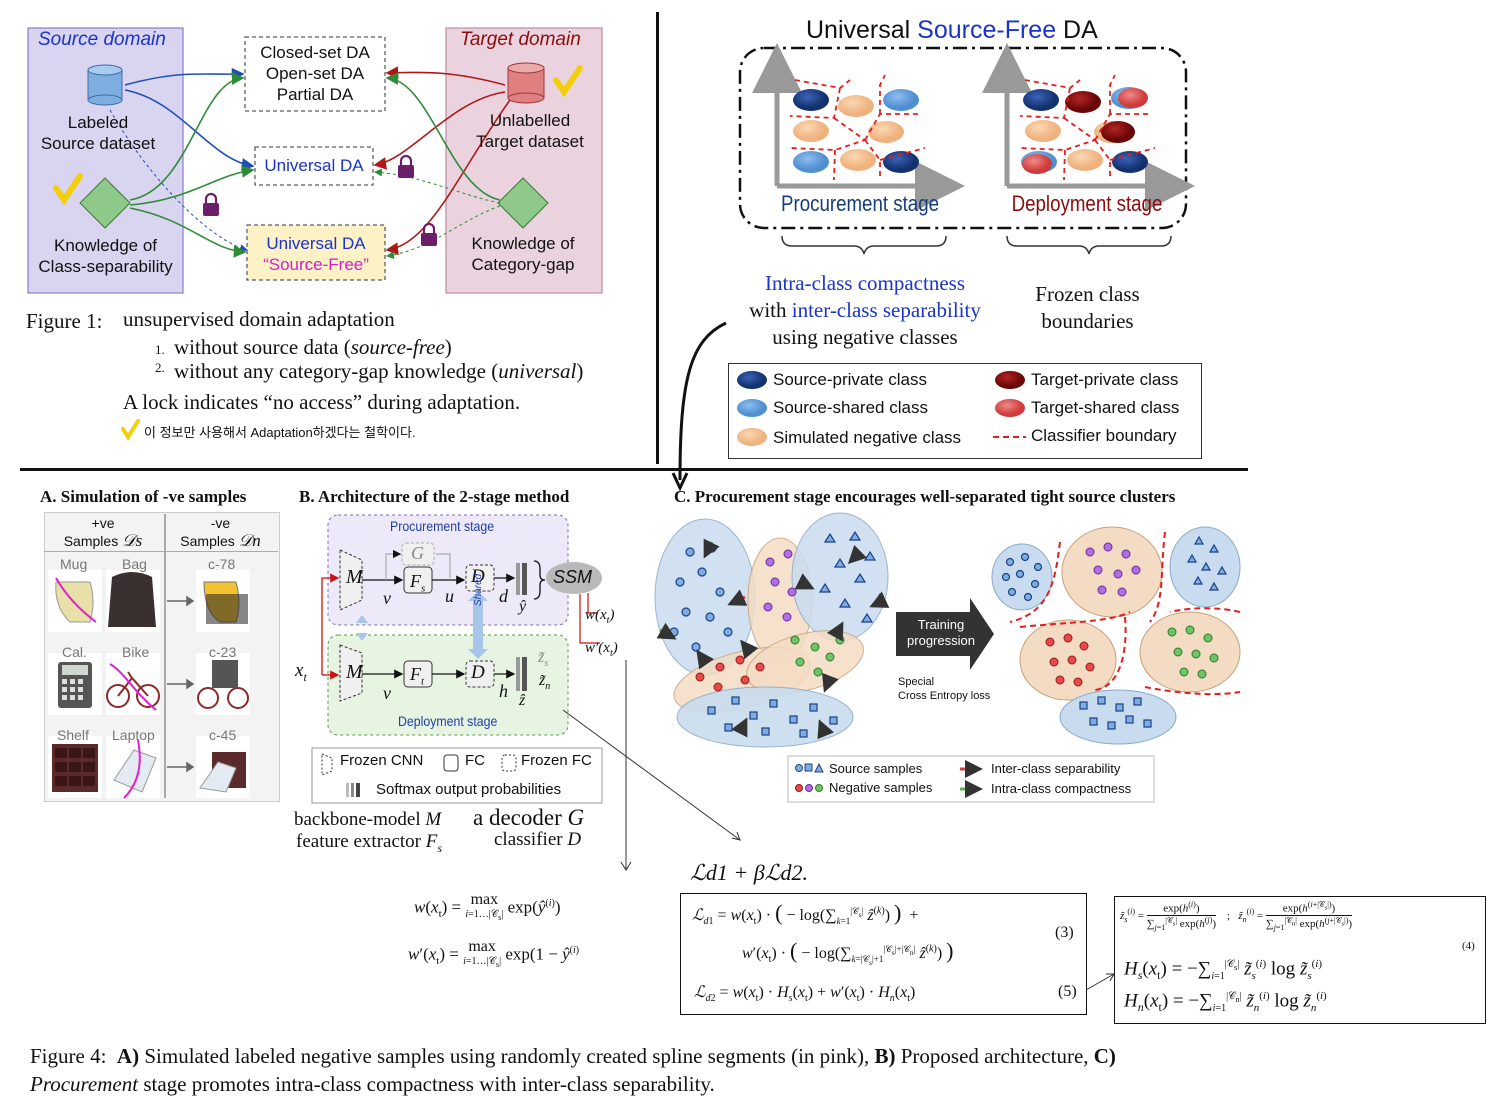 This screenshot has width=1500, height=1109. Describe the element at coordinates (881, 787) in the screenshot. I see `legend-negative-samples: Negative samples` at that location.